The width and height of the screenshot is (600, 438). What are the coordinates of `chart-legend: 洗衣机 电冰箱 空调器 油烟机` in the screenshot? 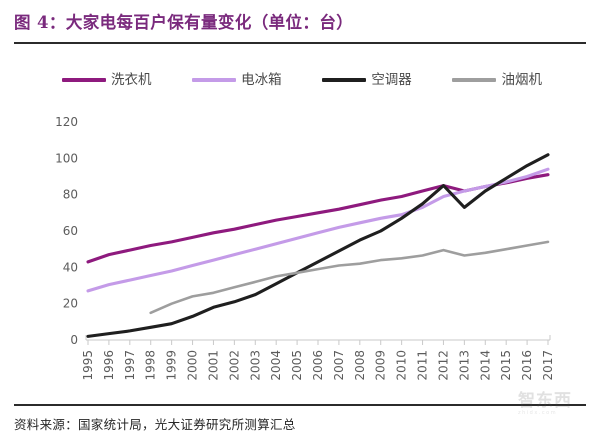 It's located at (302, 80).